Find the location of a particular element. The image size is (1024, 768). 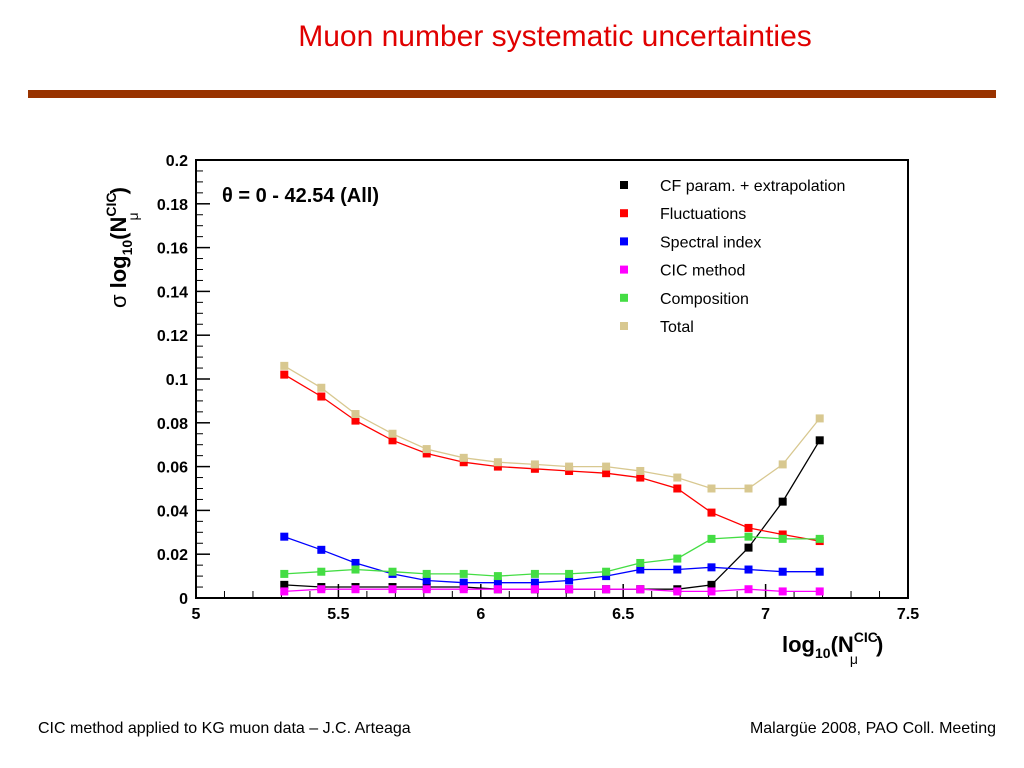

chart-annotation: θ = 0 - 42.54 (All) is located at coordinates (300, 196).